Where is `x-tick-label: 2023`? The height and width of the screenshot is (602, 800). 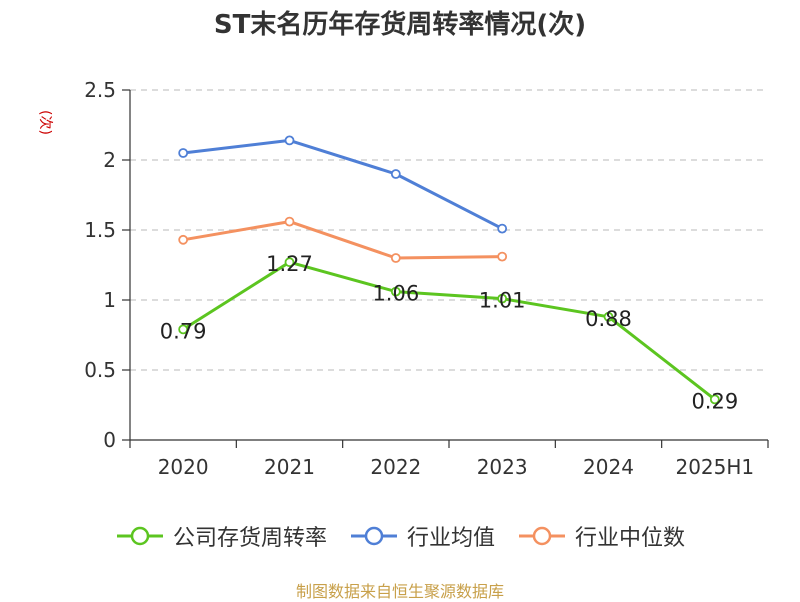
x-tick-label: 2023 is located at coordinates (502, 467).